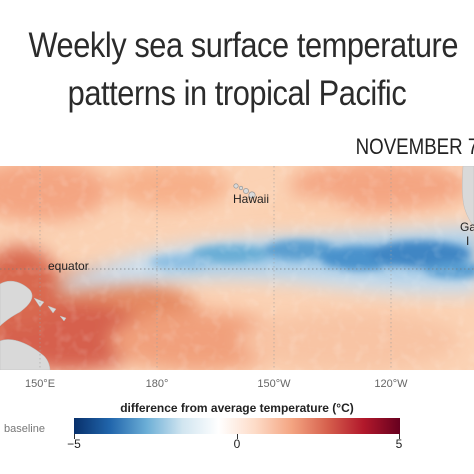 The height and width of the screenshot is (474, 474). What do you see at coordinates (399, 444) in the screenshot?
I see `colorbar-label-max: 5` at bounding box center [399, 444].